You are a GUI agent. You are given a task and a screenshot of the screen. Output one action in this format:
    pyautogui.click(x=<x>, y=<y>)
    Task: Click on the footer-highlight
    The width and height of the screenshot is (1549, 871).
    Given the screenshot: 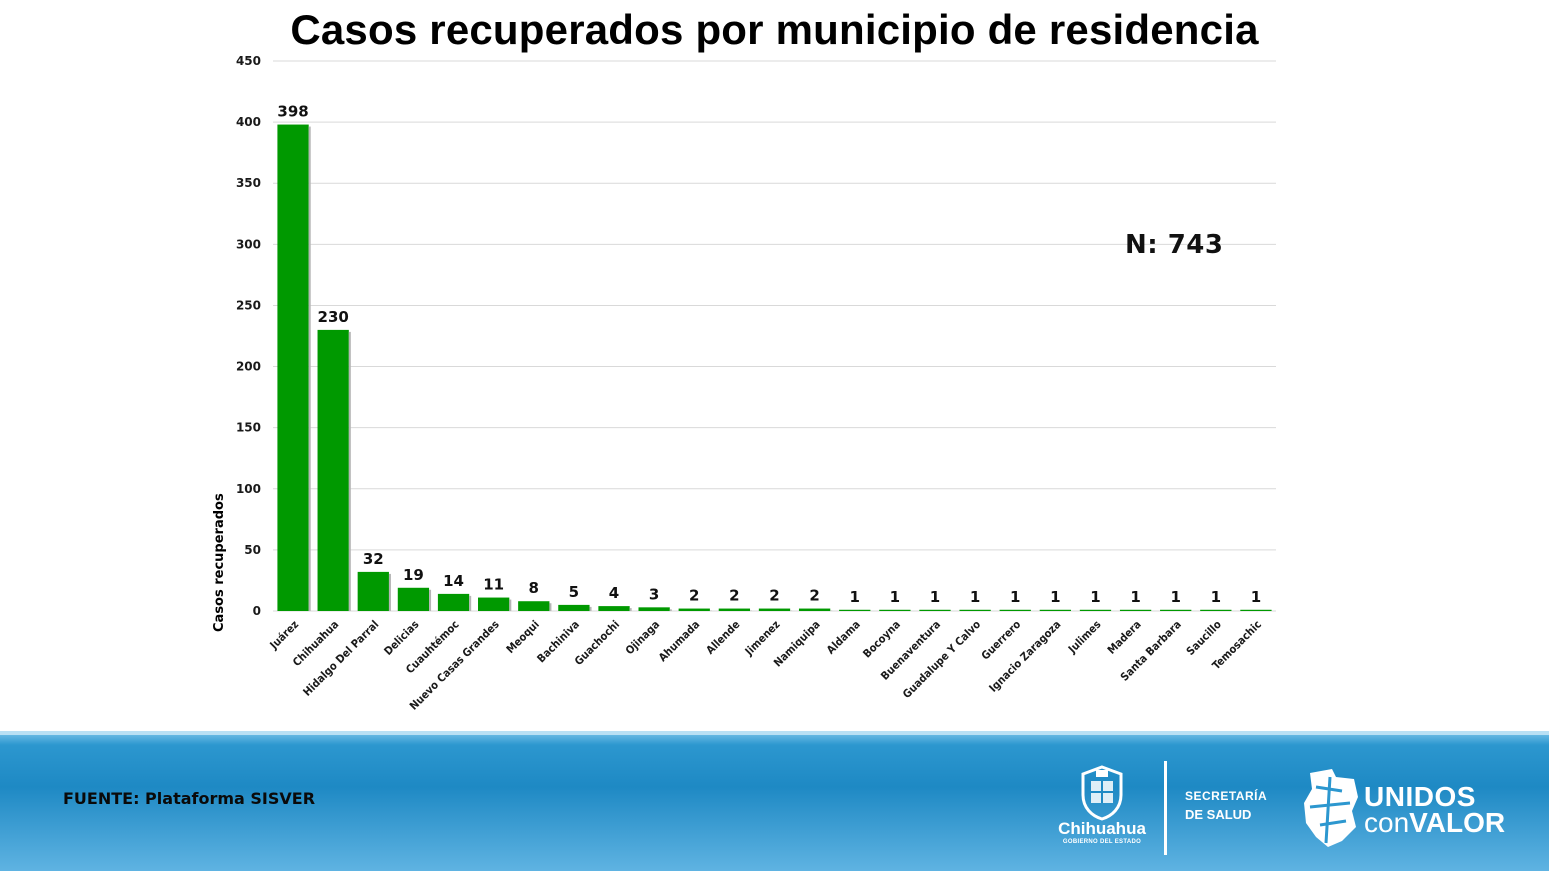 What is the action you would take?
    pyautogui.click(x=774, y=733)
    